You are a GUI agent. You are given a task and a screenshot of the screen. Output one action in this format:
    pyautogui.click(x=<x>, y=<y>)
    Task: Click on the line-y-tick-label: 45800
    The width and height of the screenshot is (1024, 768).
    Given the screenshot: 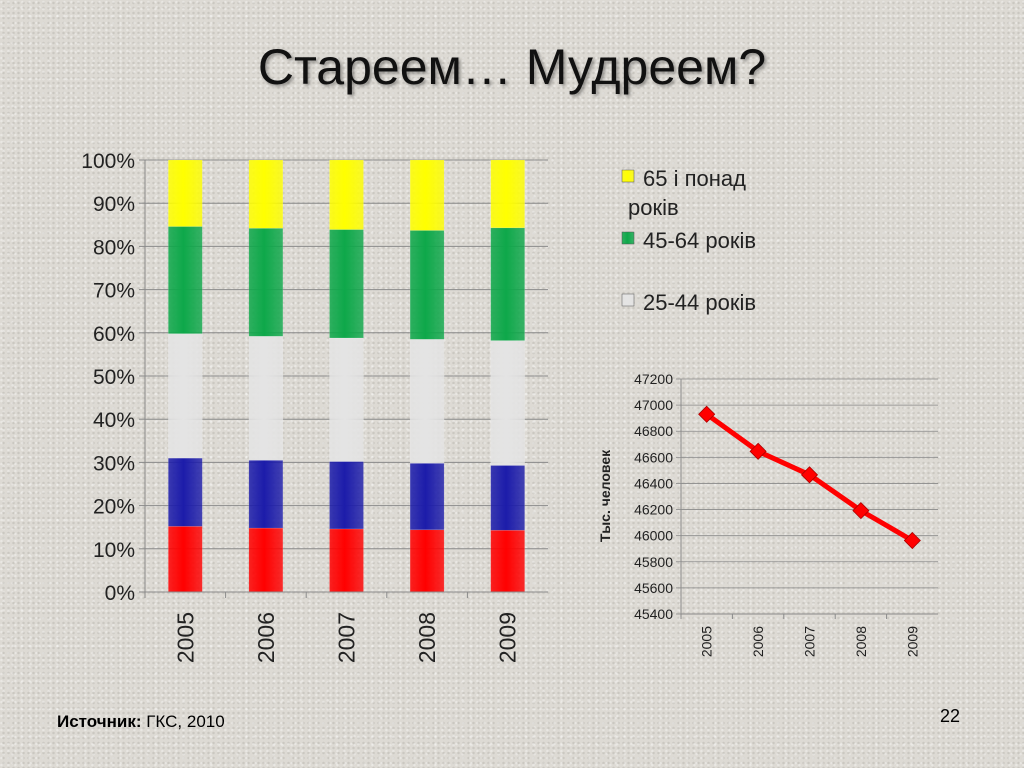 What is the action you would take?
    pyautogui.click(x=653, y=562)
    